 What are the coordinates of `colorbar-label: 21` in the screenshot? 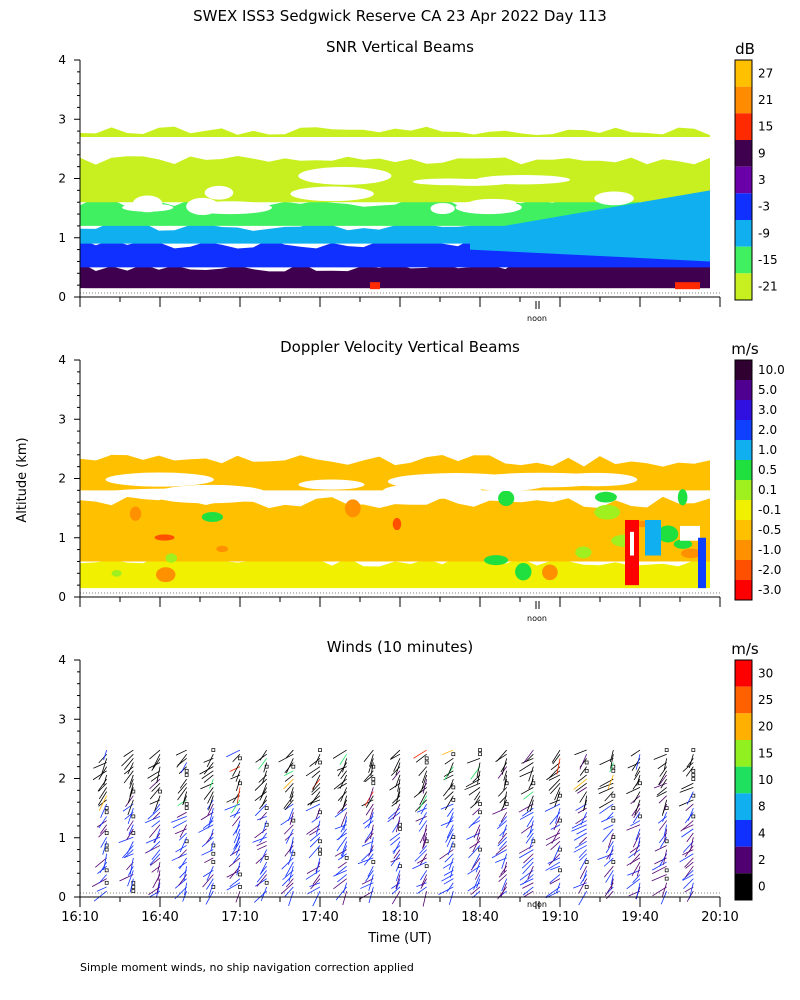 It's located at (765, 100).